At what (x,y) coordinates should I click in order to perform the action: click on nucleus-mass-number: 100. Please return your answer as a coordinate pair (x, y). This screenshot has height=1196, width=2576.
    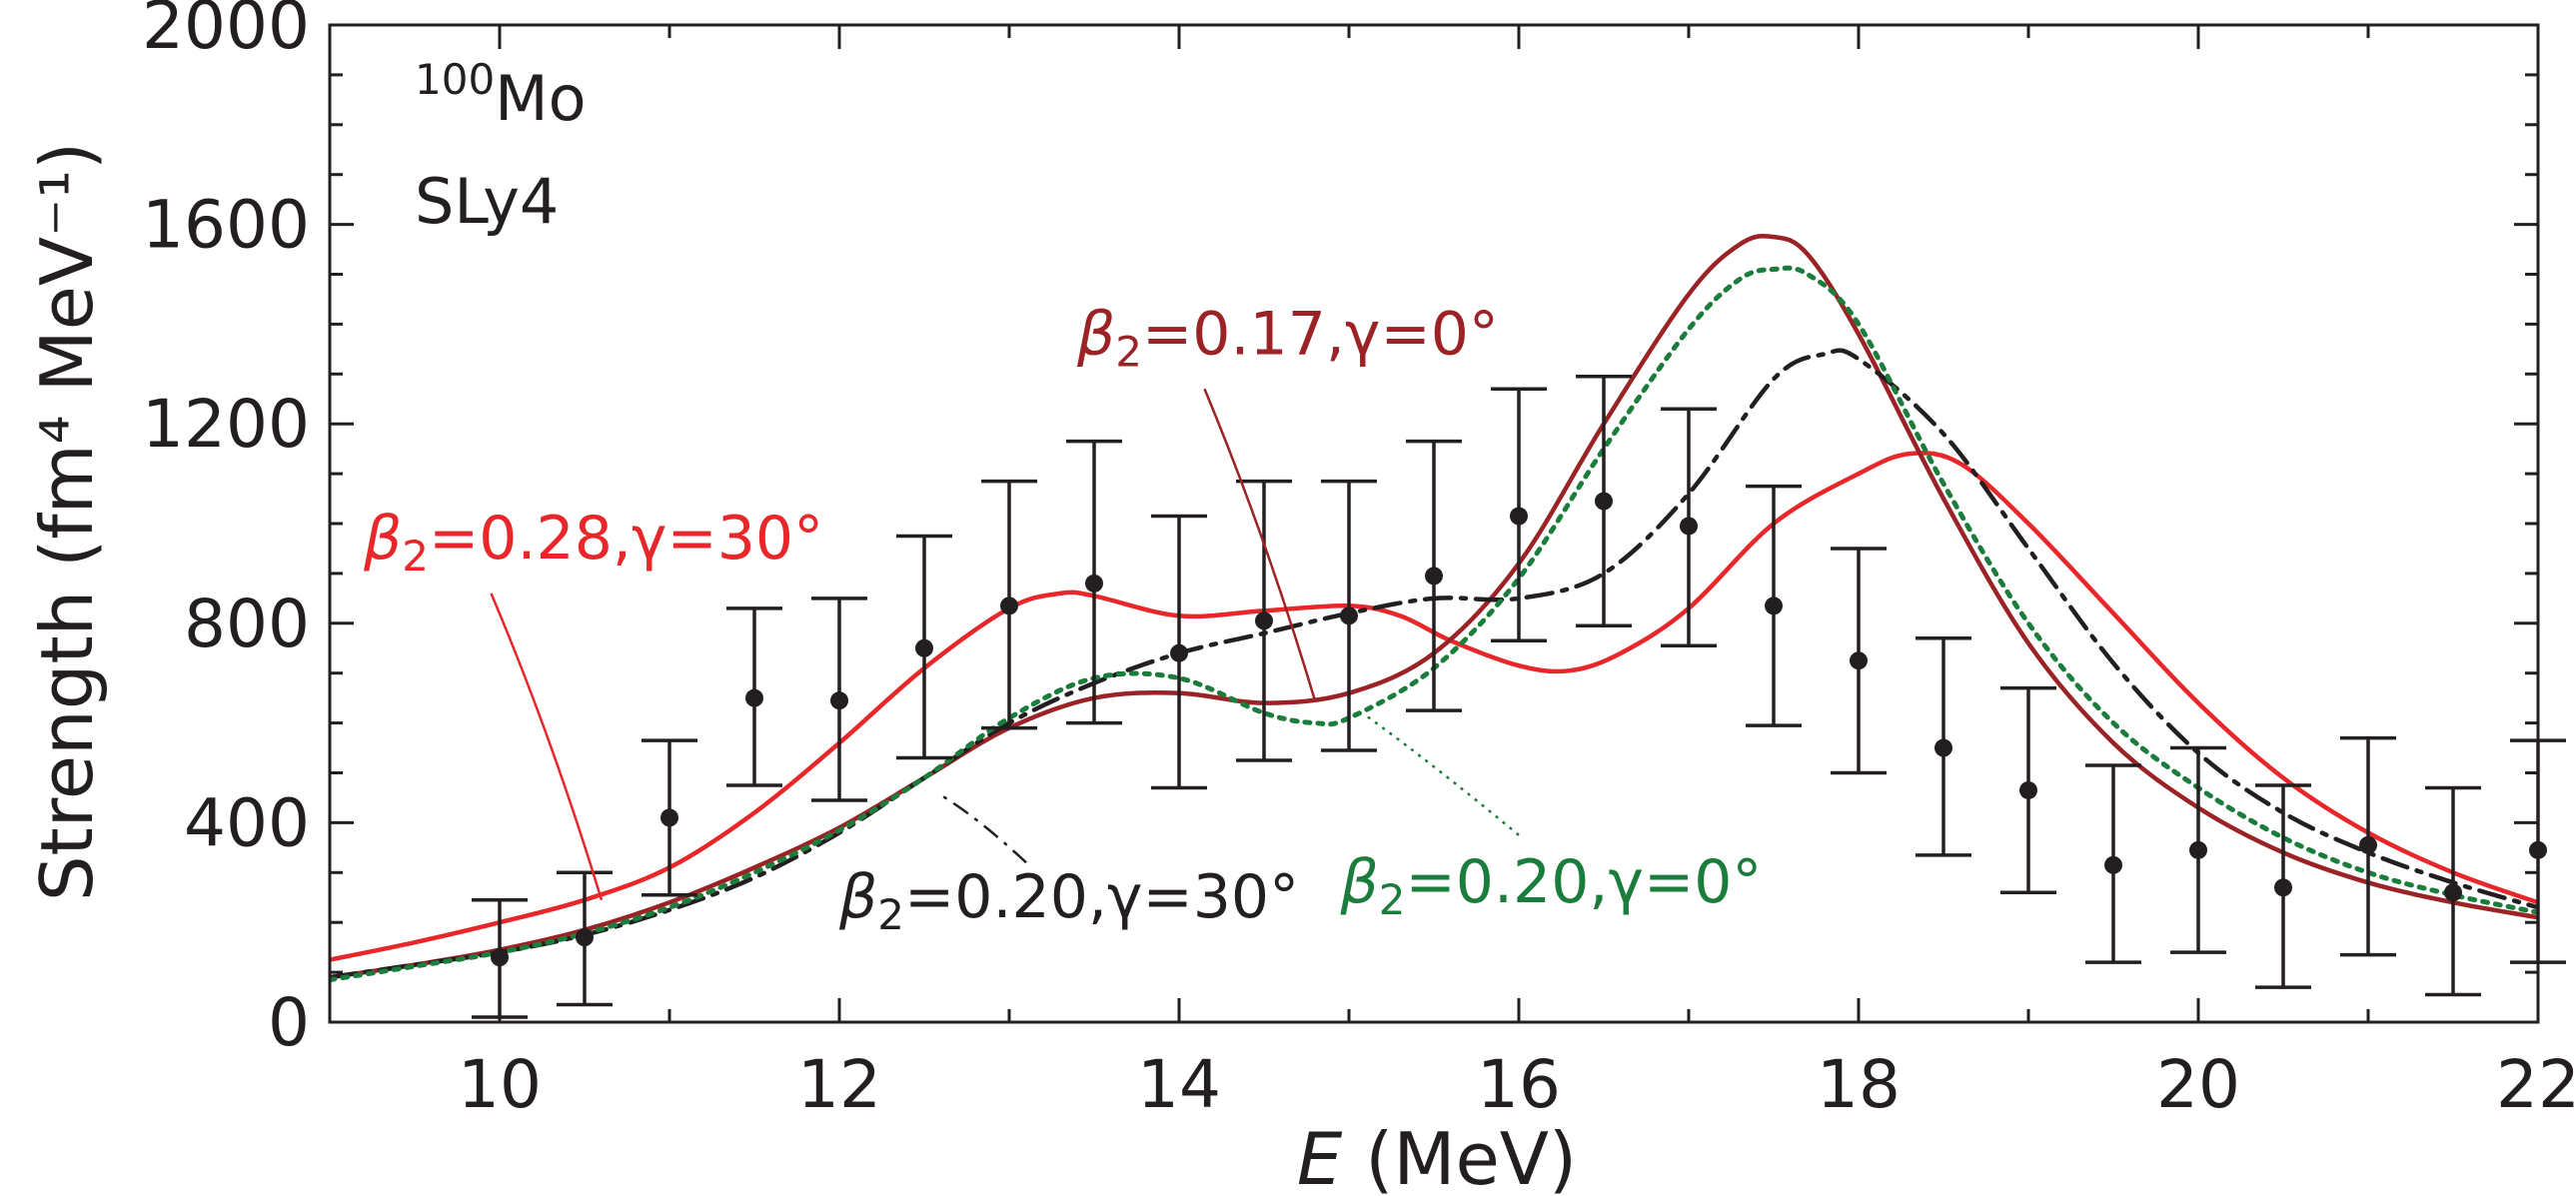
    Looking at the image, I should click on (455, 79).